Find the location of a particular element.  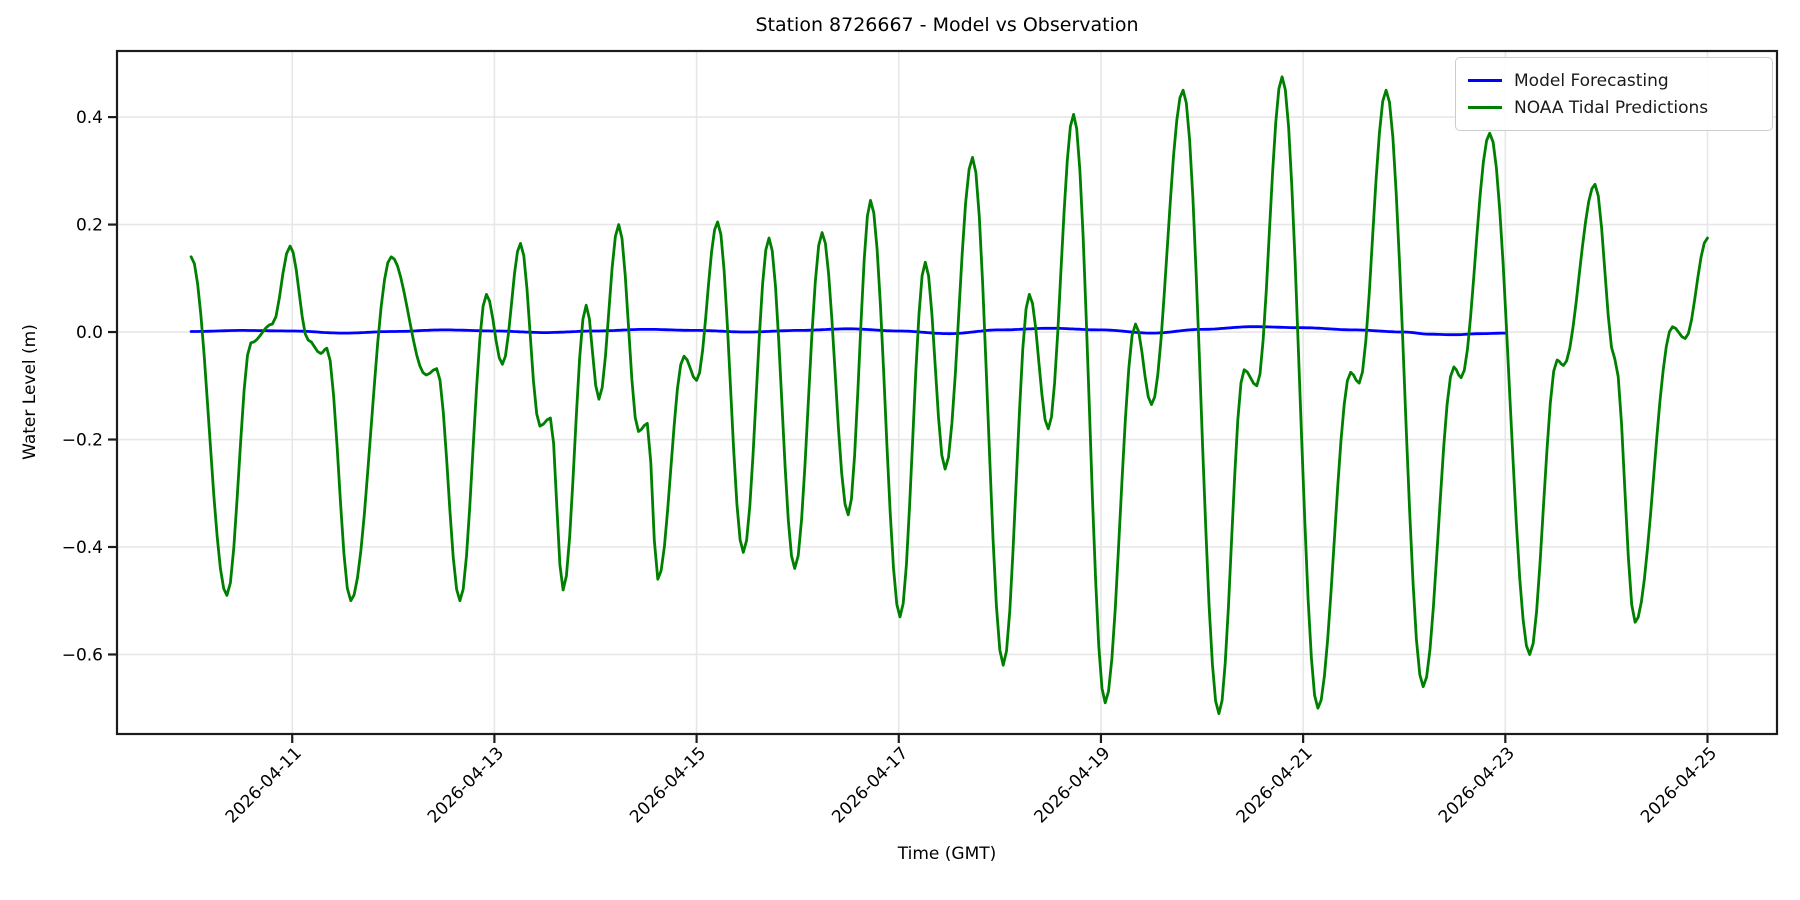

x-tick-label: 2026-04-13 is located at coordinates (466, 785).